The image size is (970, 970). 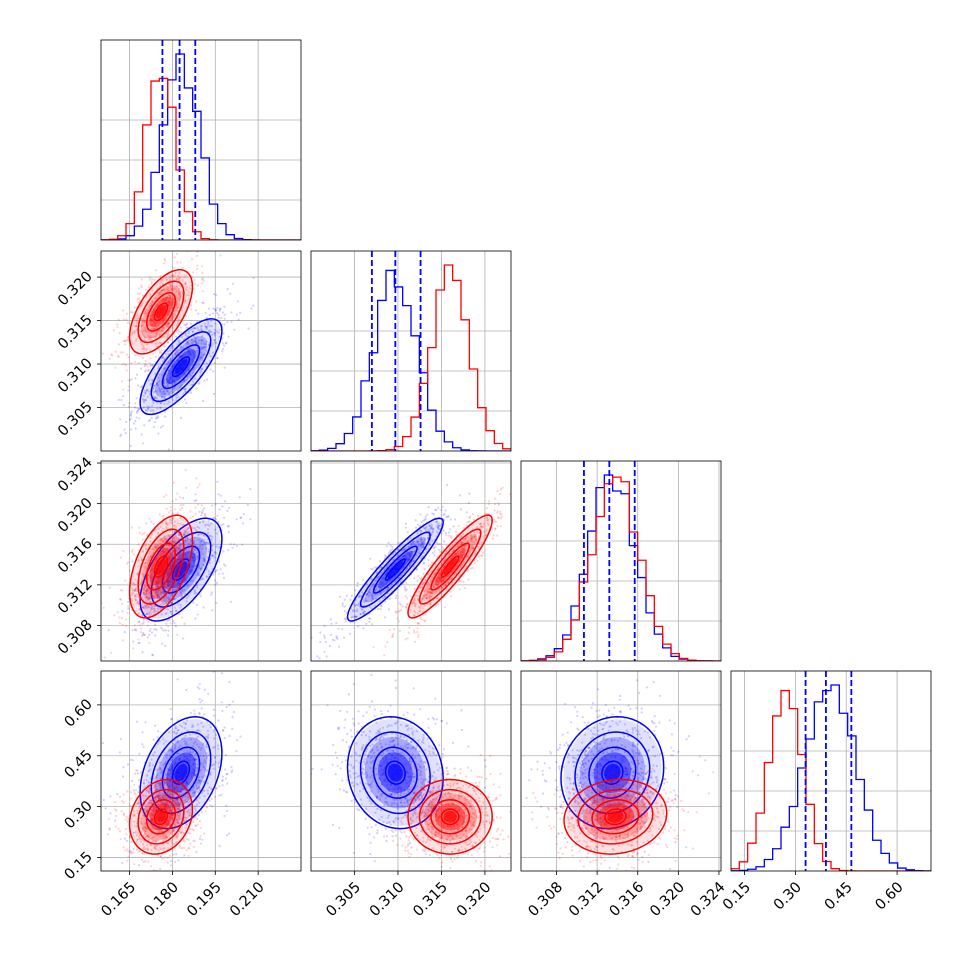 What do you see at coordinates (75, 376) in the screenshot?
I see `y-tick-label: 0.310` at bounding box center [75, 376].